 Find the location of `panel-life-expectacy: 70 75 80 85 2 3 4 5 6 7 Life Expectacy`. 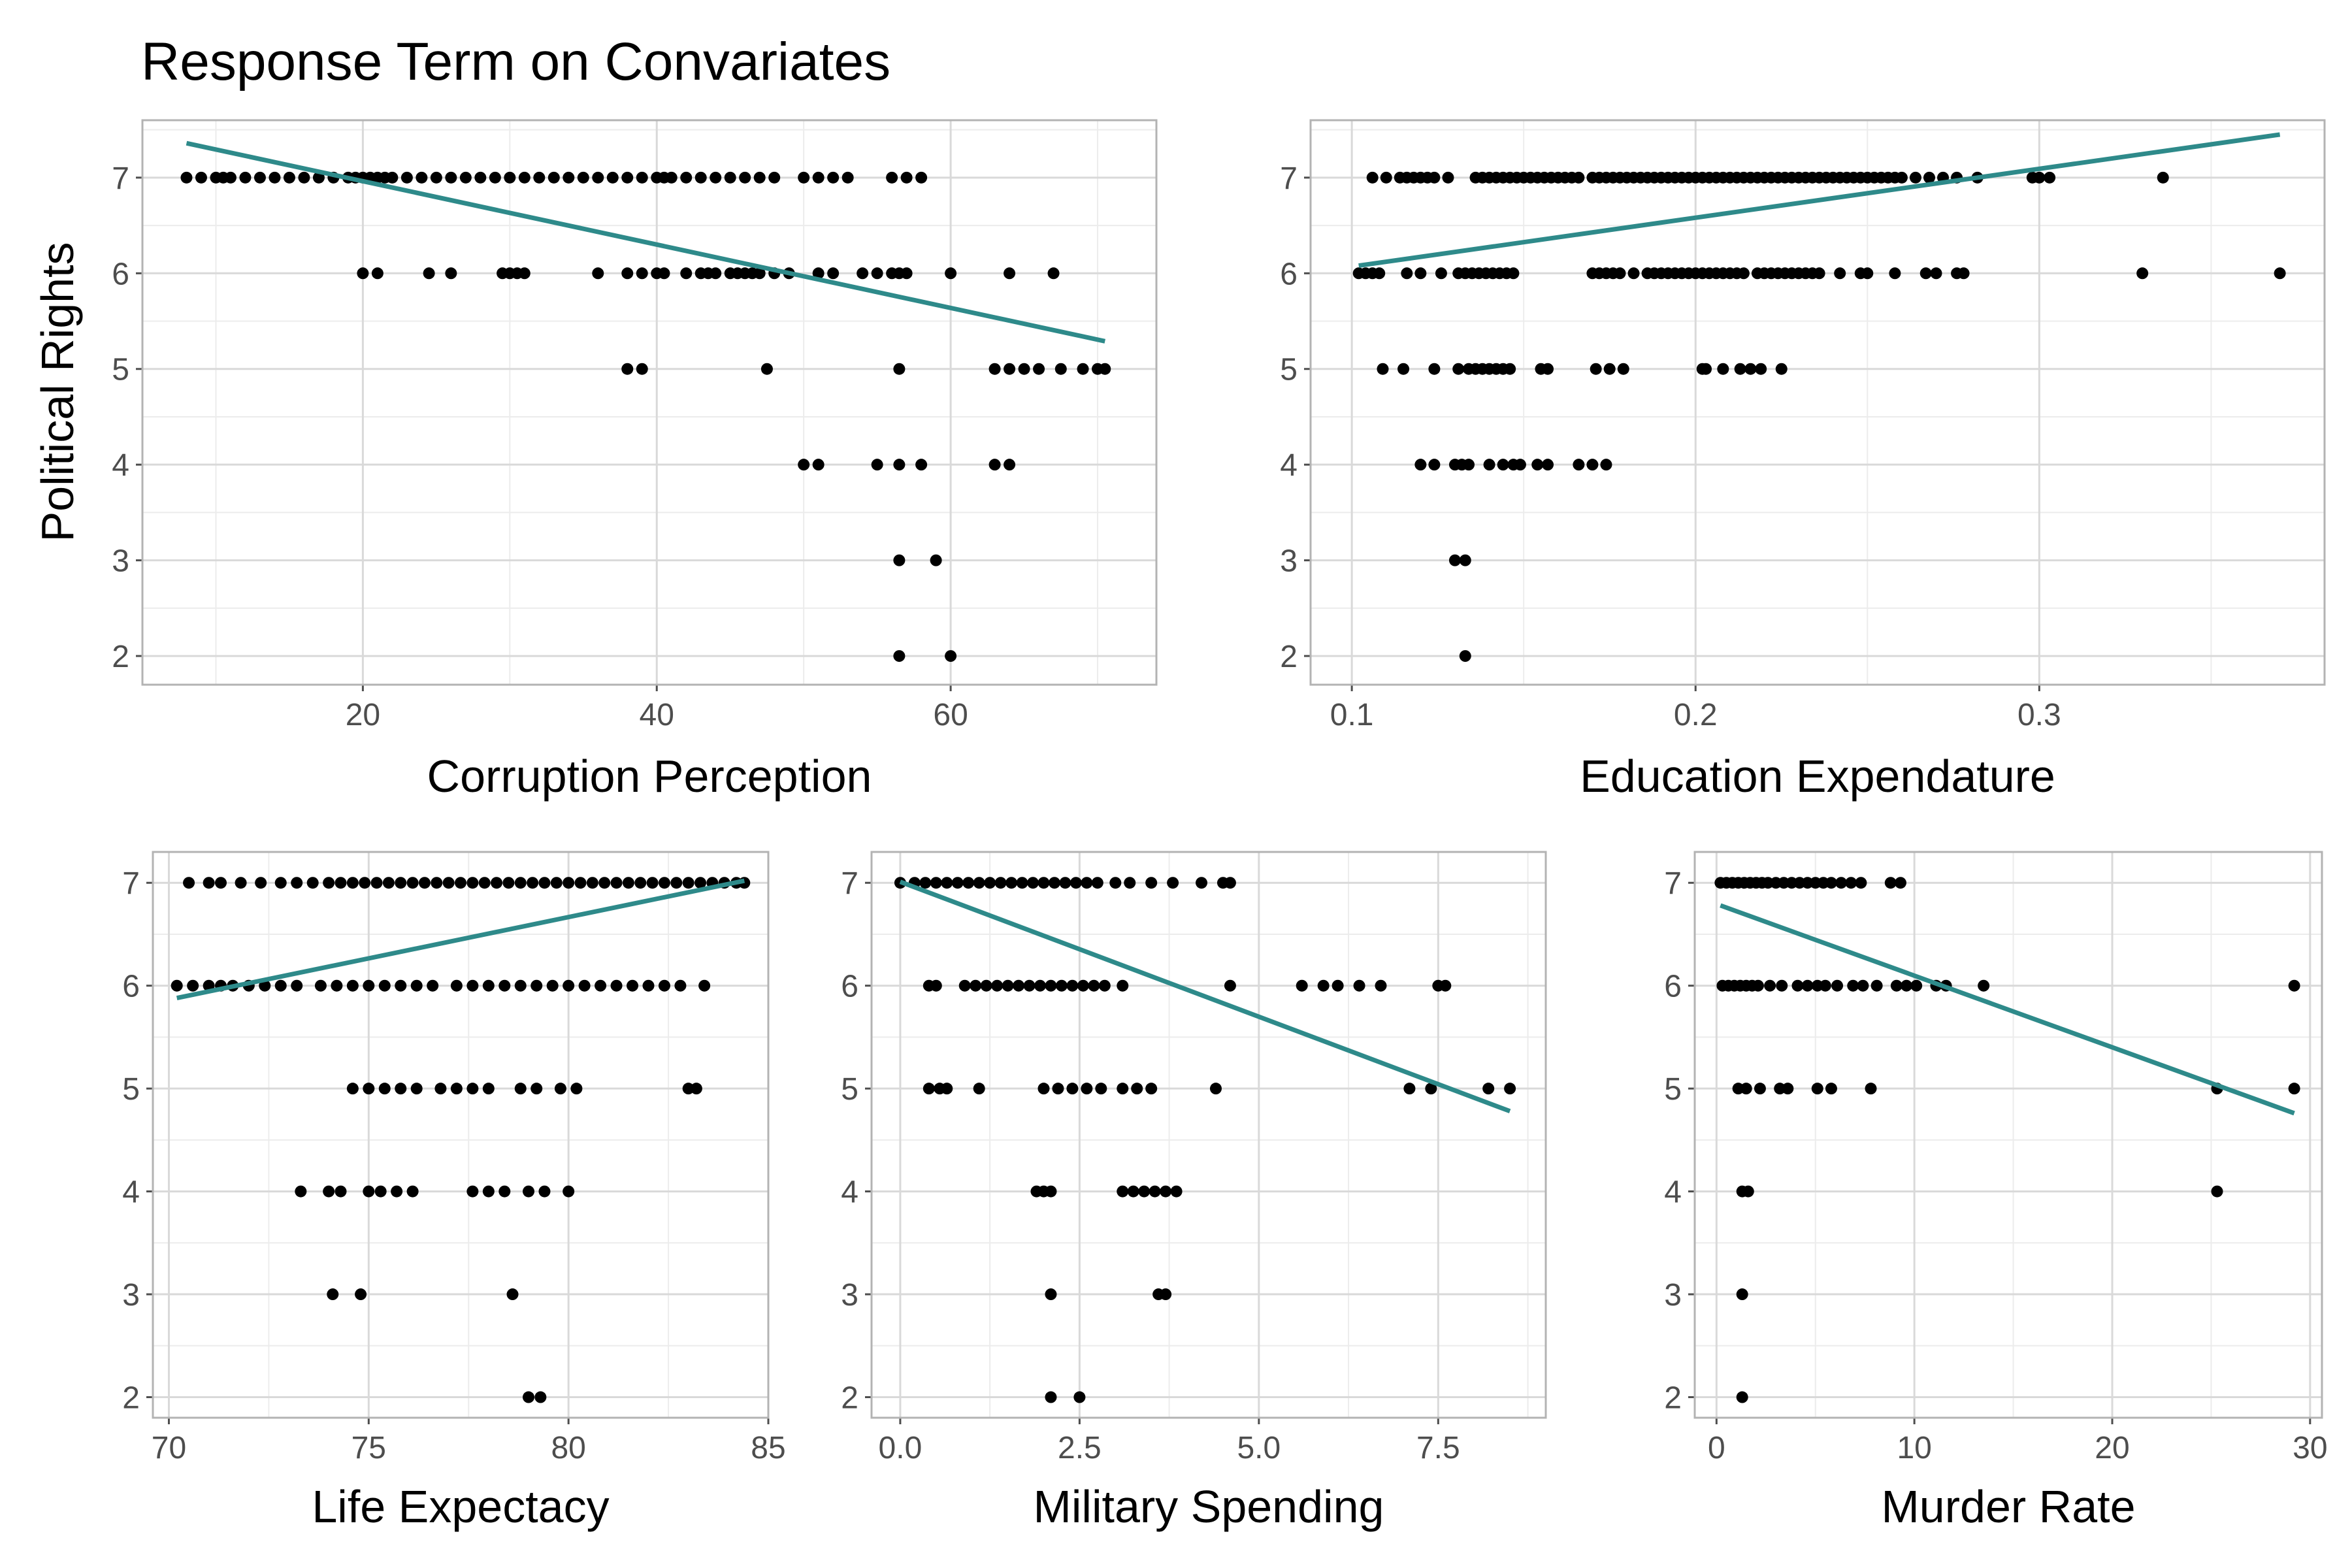

panel-life-expectacy: 70 75 80 85 2 3 4 5 6 7 Life Expectacy is located at coordinates (454, 1191).